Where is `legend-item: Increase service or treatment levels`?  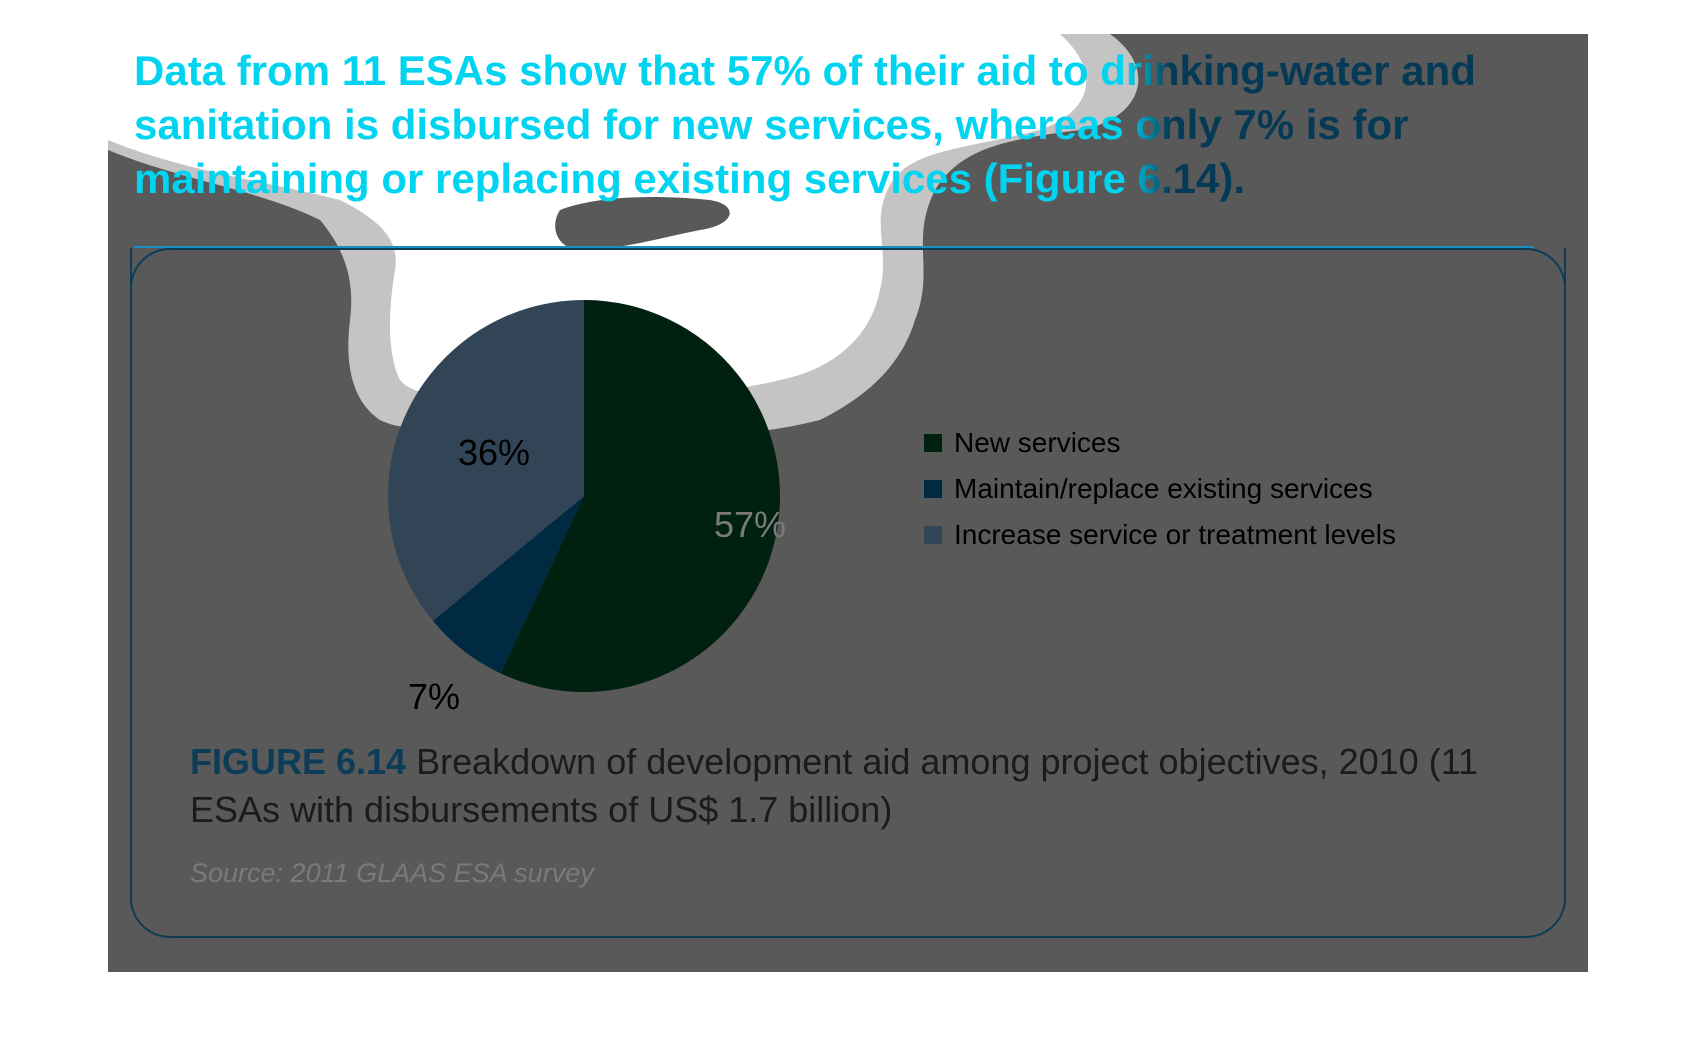 legend-item: Increase service or treatment levels is located at coordinates (1160, 535).